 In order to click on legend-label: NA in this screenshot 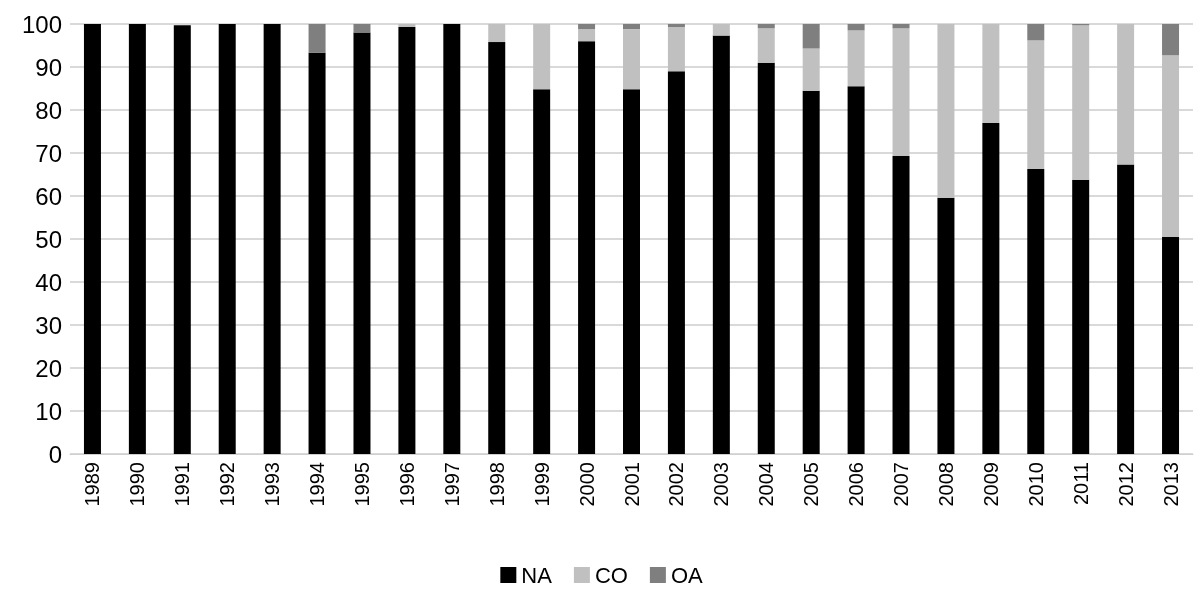, I will do `click(537, 575)`.